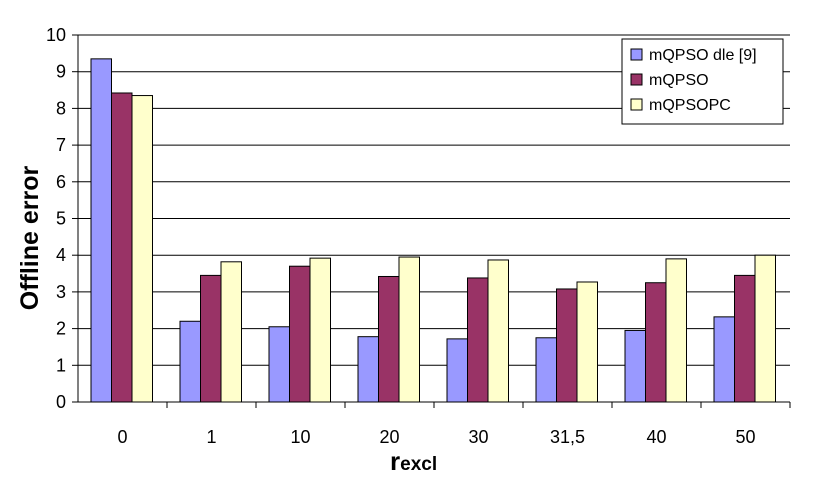 Image resolution: width=817 pixels, height=488 pixels. I want to click on y-tick-label: 1, so click(61, 365).